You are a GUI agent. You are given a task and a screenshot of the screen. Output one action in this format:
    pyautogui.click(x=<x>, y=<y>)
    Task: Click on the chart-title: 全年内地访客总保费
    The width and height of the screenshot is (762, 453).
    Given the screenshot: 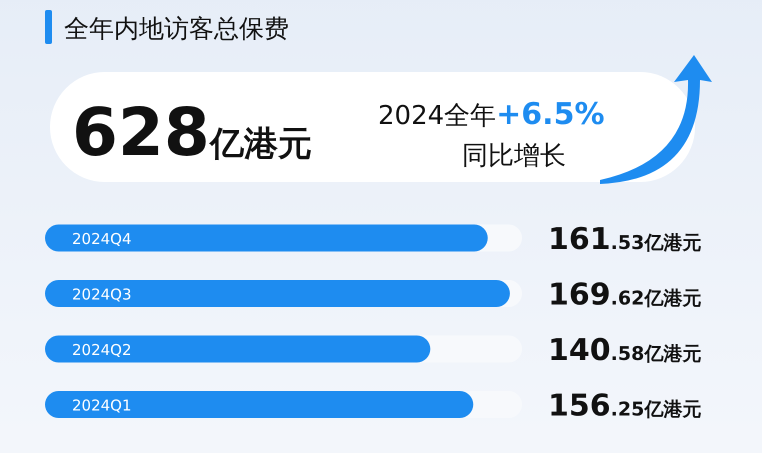 What is the action you would take?
    pyautogui.click(x=176, y=28)
    